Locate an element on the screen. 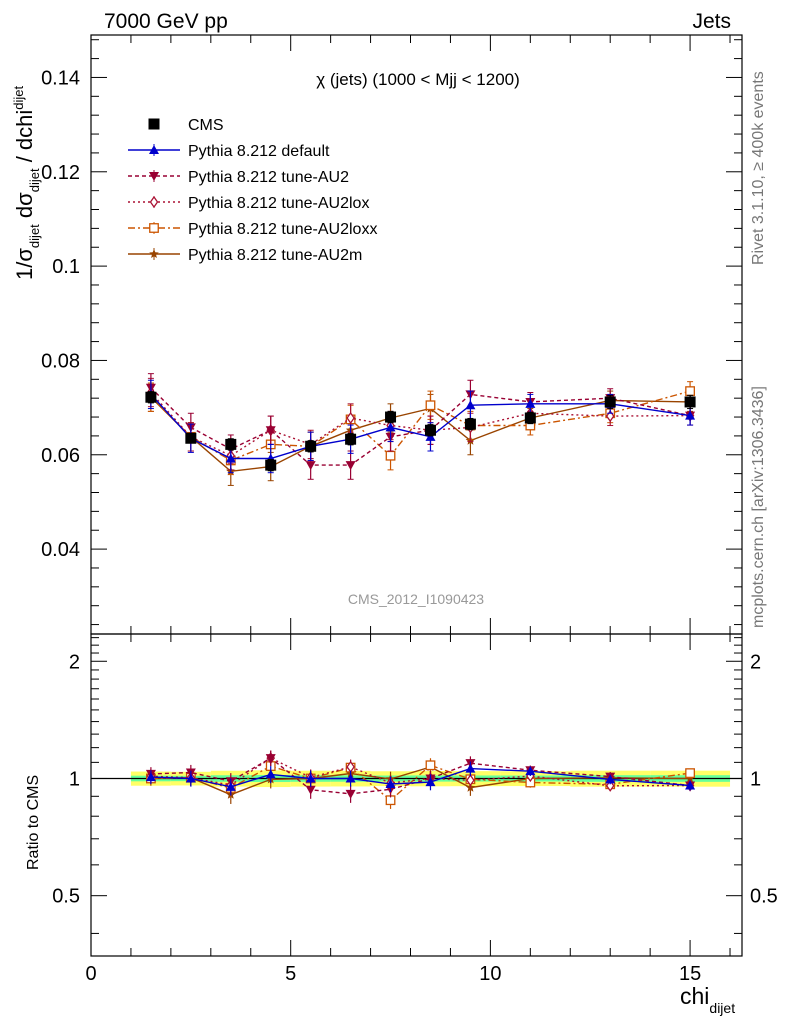 Image resolution: width=786 pixels, height=1024 pixels. legend-item-au2lox: Pythia 8.212 tune-AU2lox is located at coordinates (248, 203).